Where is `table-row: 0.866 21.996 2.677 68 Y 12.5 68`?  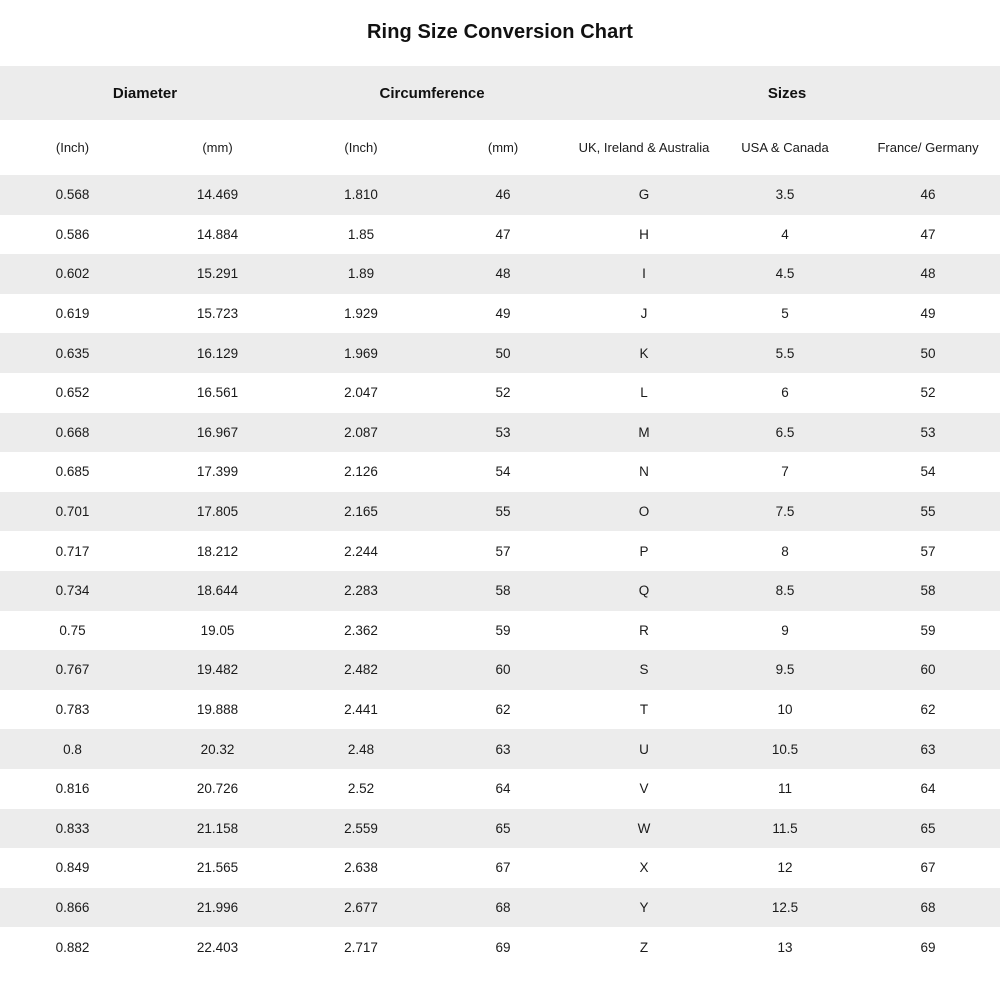 table-row: 0.866 21.996 2.677 68 Y 12.5 68 is located at coordinates (500, 907).